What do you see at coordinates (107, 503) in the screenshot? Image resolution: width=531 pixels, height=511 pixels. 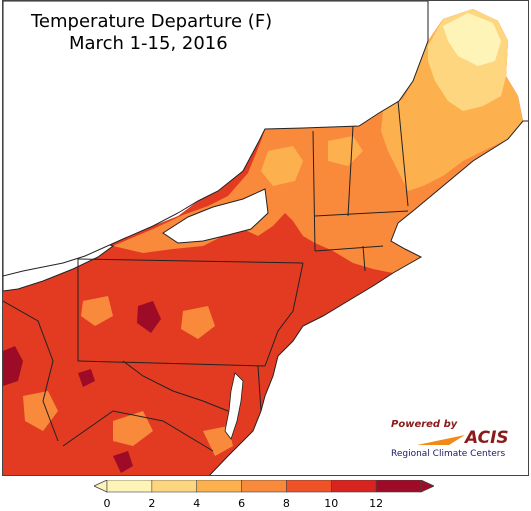 I see `legend-tick-label: 0` at bounding box center [107, 503].